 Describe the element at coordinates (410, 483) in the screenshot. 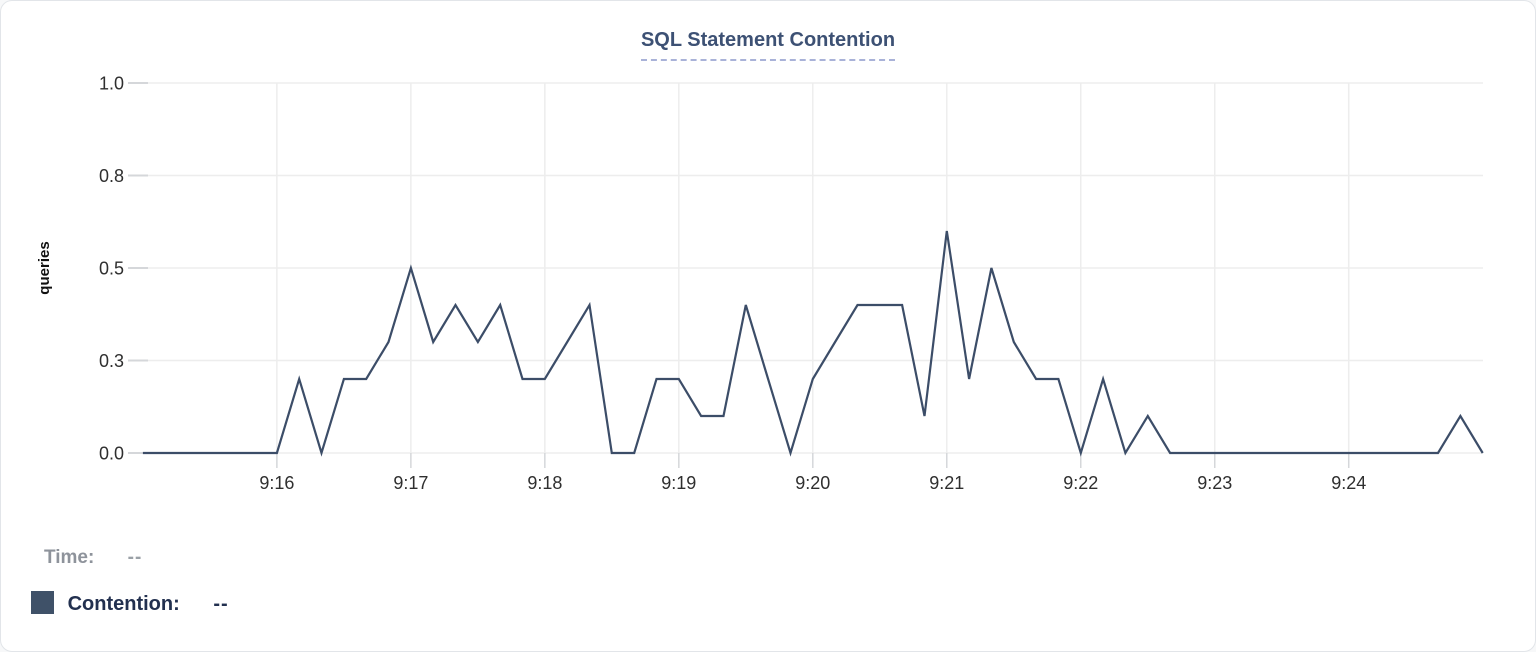

I see `svg-text: 9:17` at that location.